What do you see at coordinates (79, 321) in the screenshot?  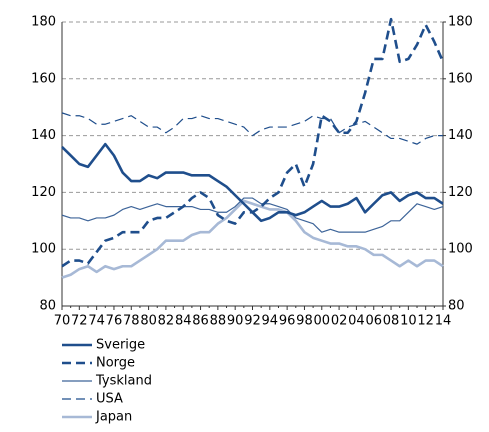 I see `x-tick-label: 72` at bounding box center [79, 321].